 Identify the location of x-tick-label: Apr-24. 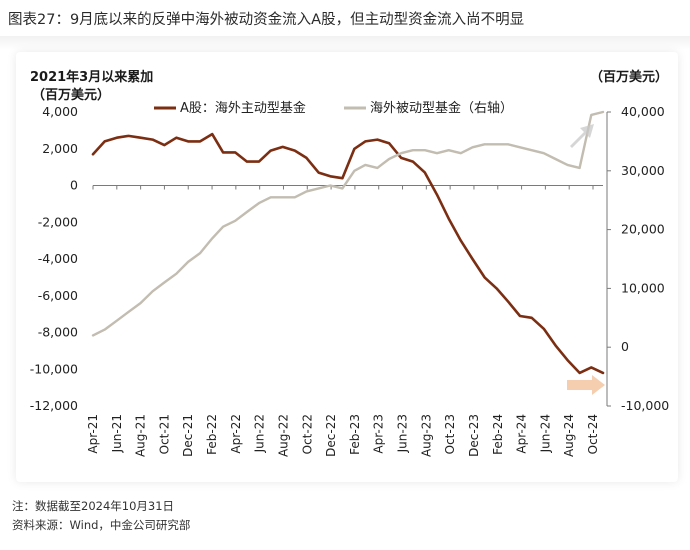
(522, 434).